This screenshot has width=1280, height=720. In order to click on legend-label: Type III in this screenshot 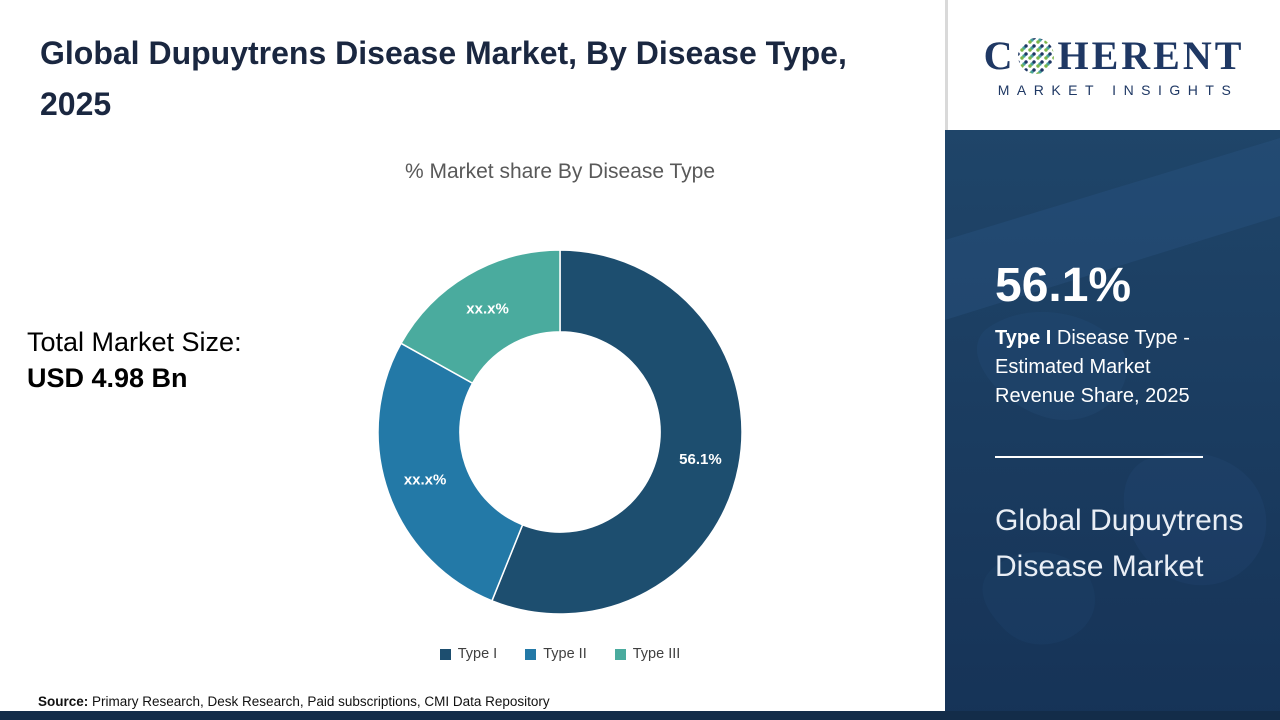, I will do `click(656, 654)`.